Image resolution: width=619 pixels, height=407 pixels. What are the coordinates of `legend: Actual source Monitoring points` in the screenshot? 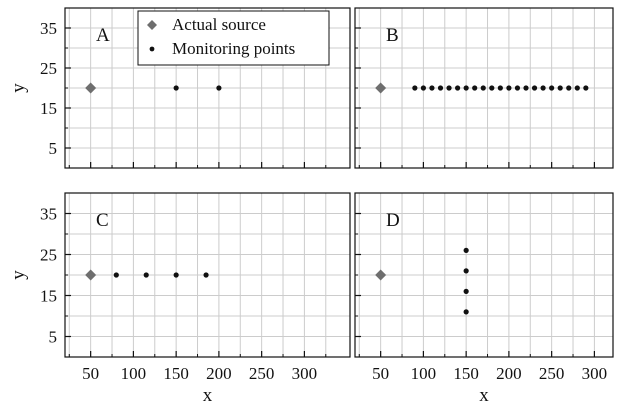 It's located at (233, 38).